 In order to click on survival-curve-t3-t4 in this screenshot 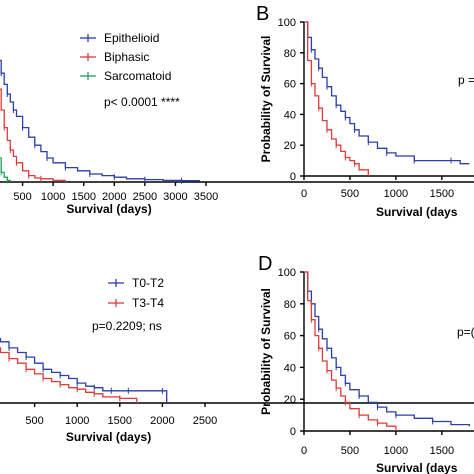, I will do `click(69, 375)`.